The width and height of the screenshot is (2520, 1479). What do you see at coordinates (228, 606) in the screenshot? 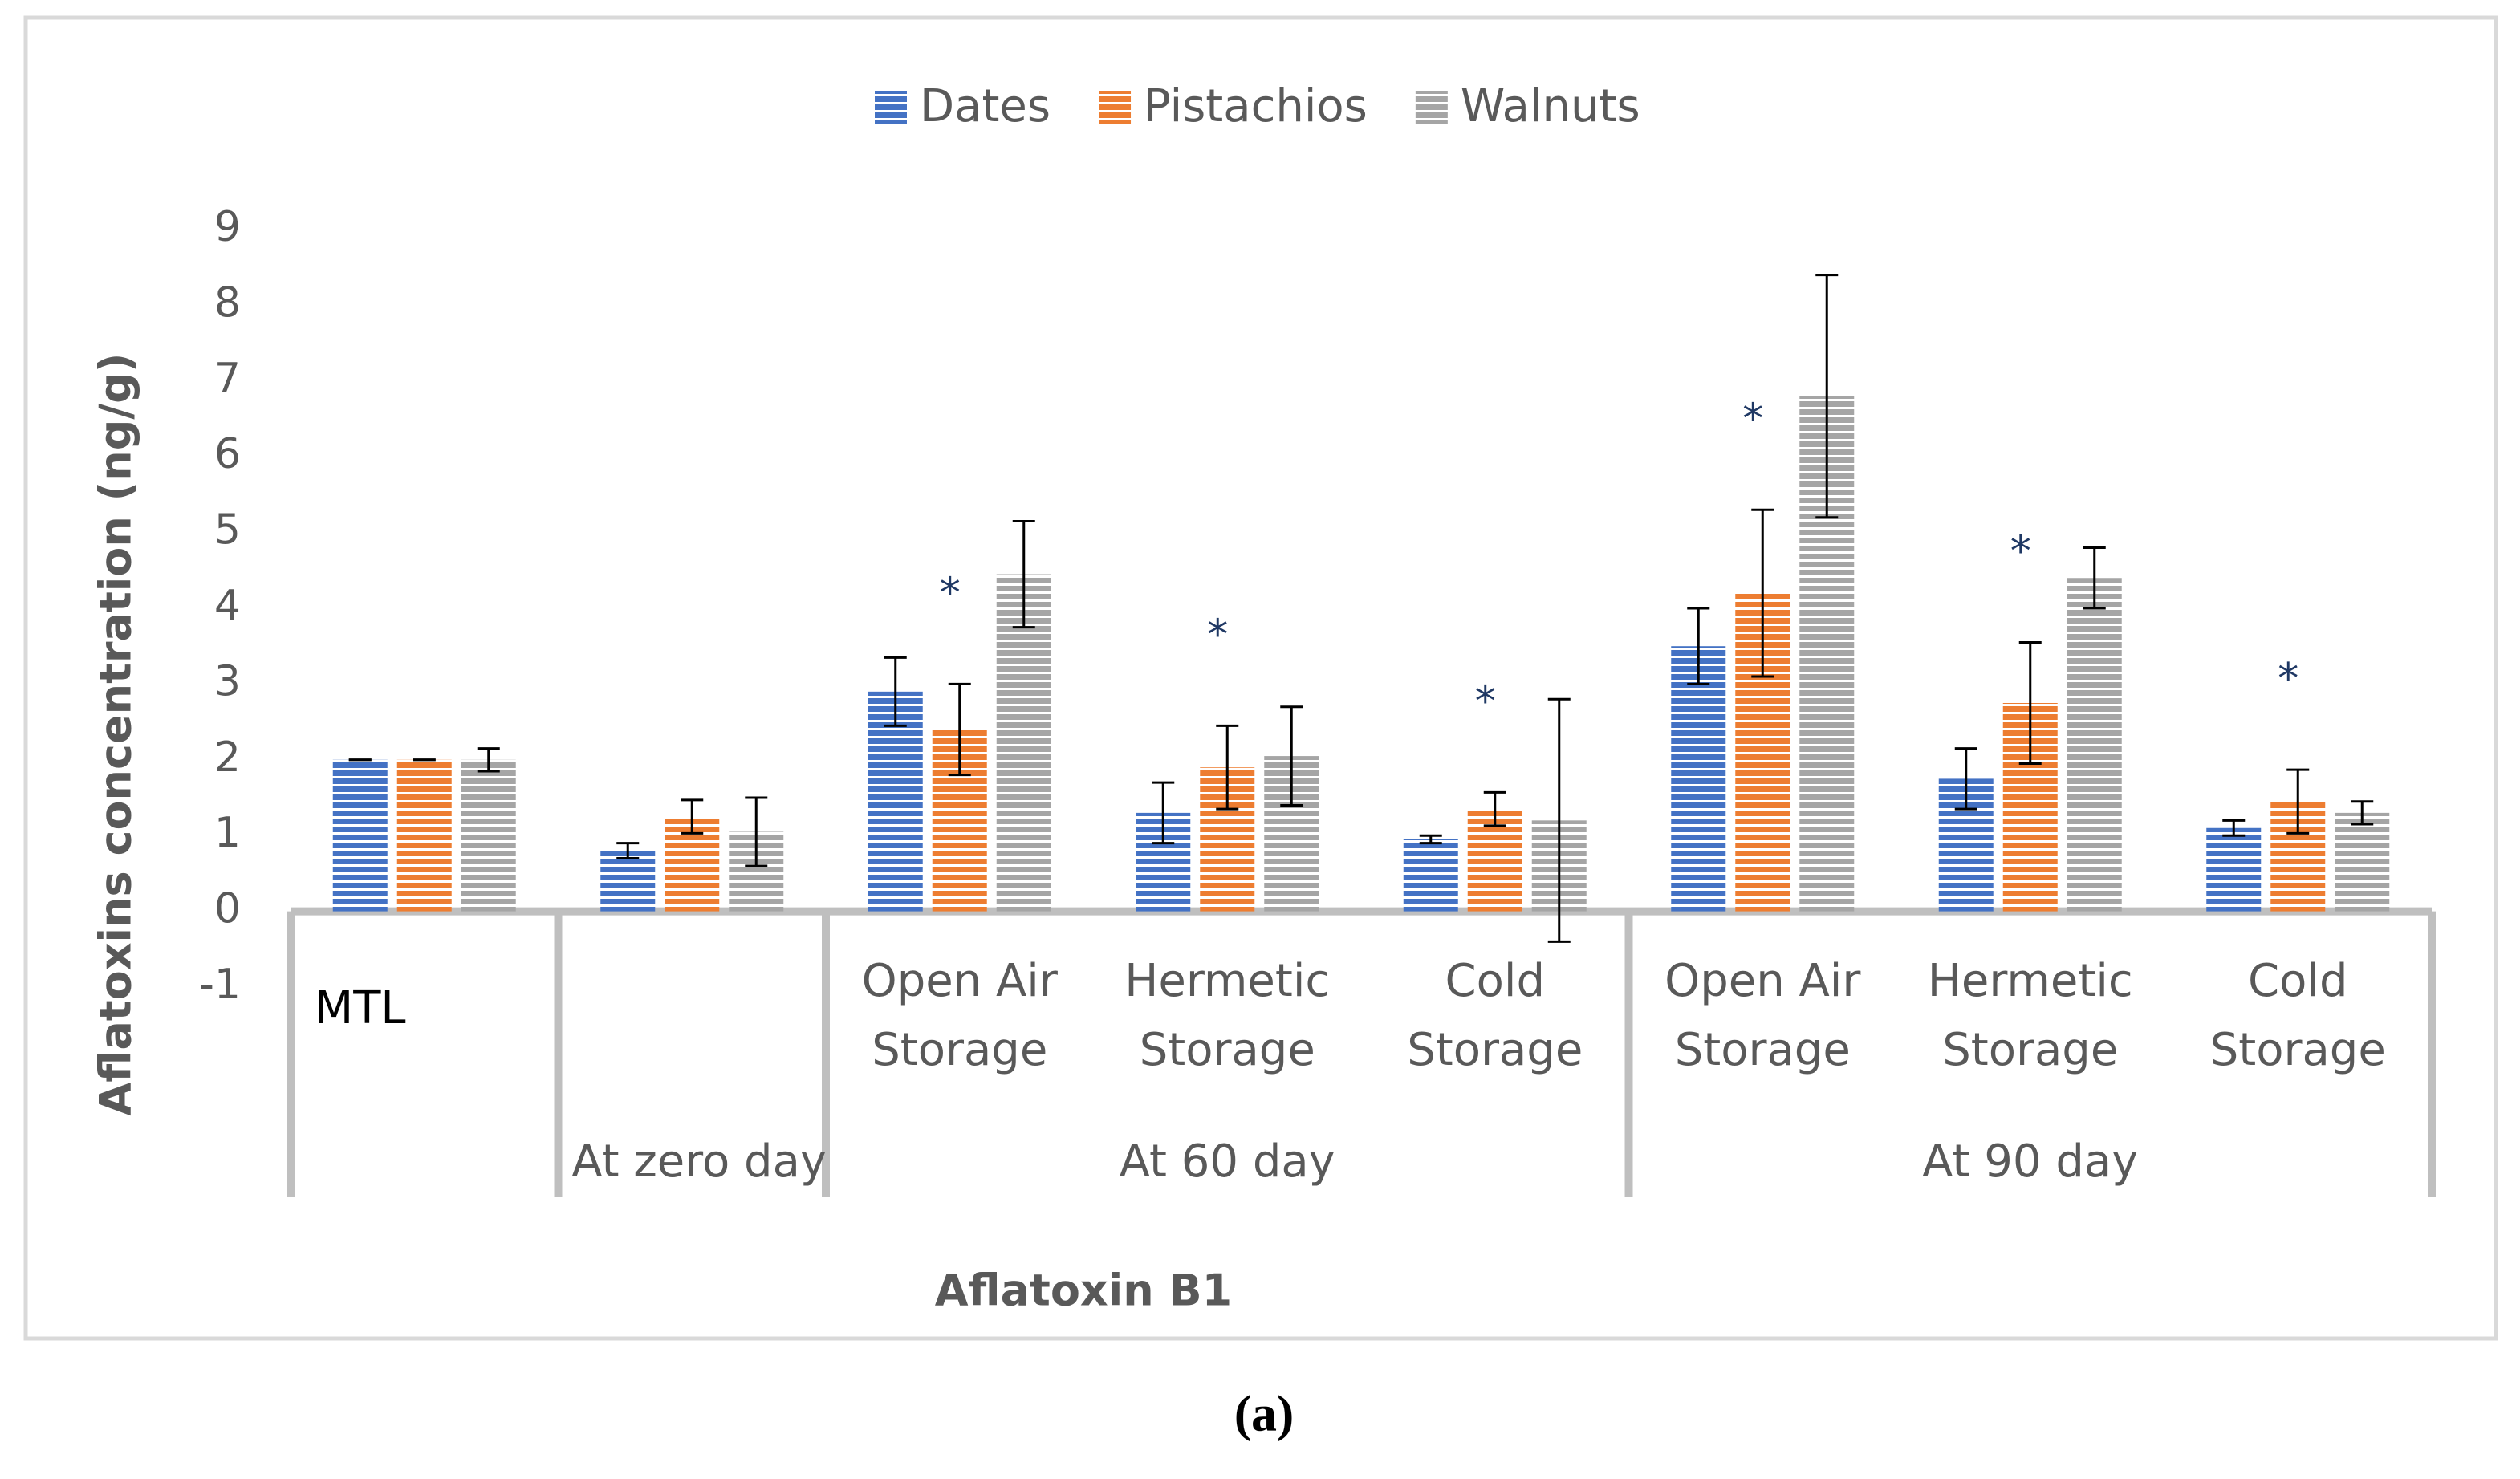
I see `y-tick-label: 4` at bounding box center [228, 606].